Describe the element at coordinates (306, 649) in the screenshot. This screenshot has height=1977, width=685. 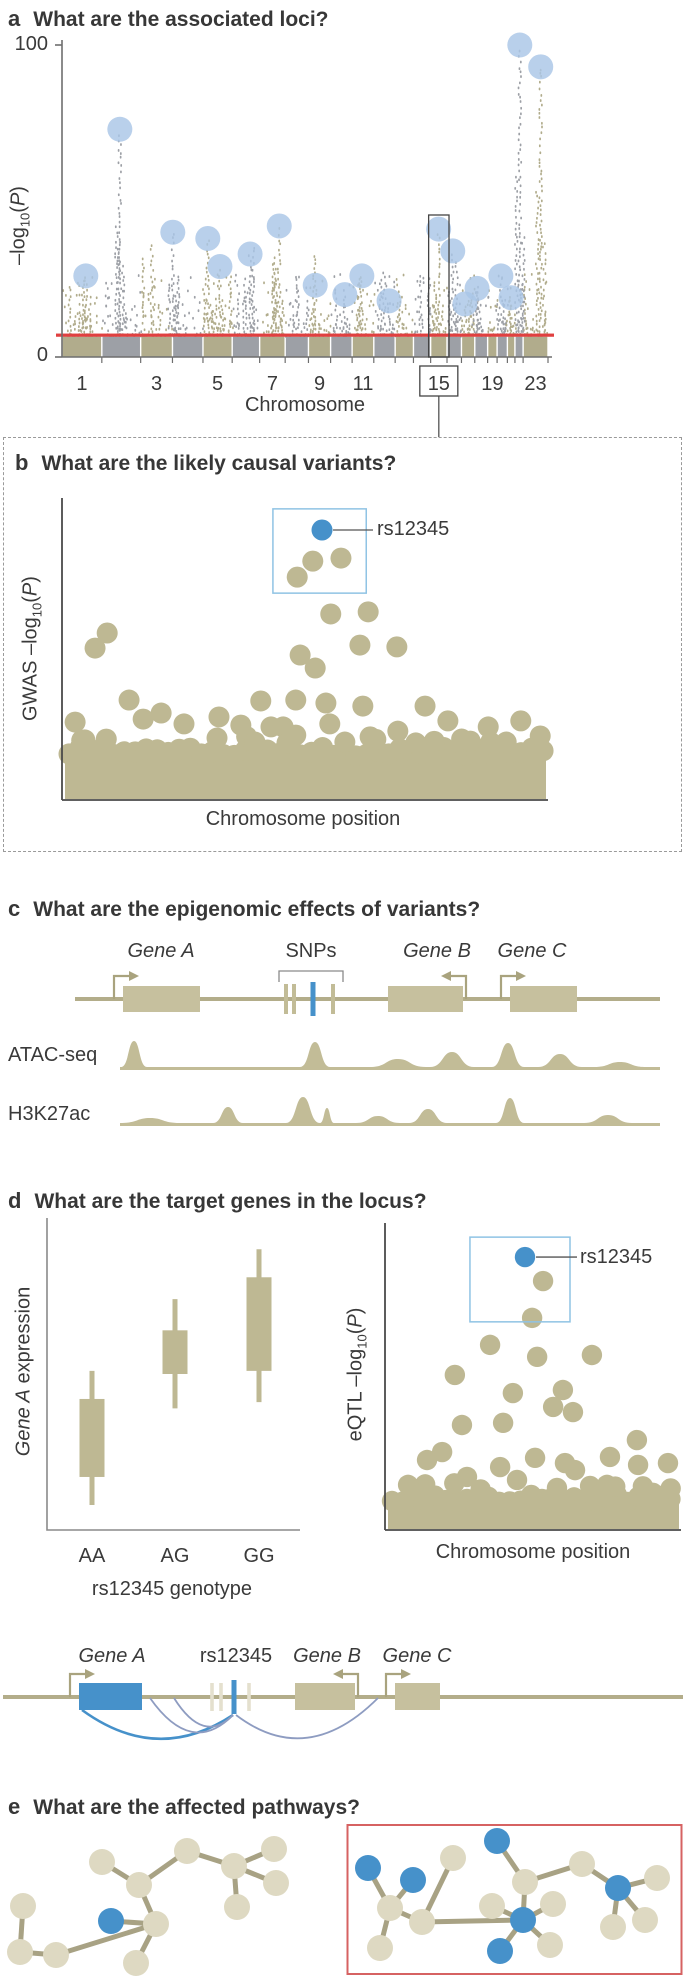
I see `locuszoom-plot` at that location.